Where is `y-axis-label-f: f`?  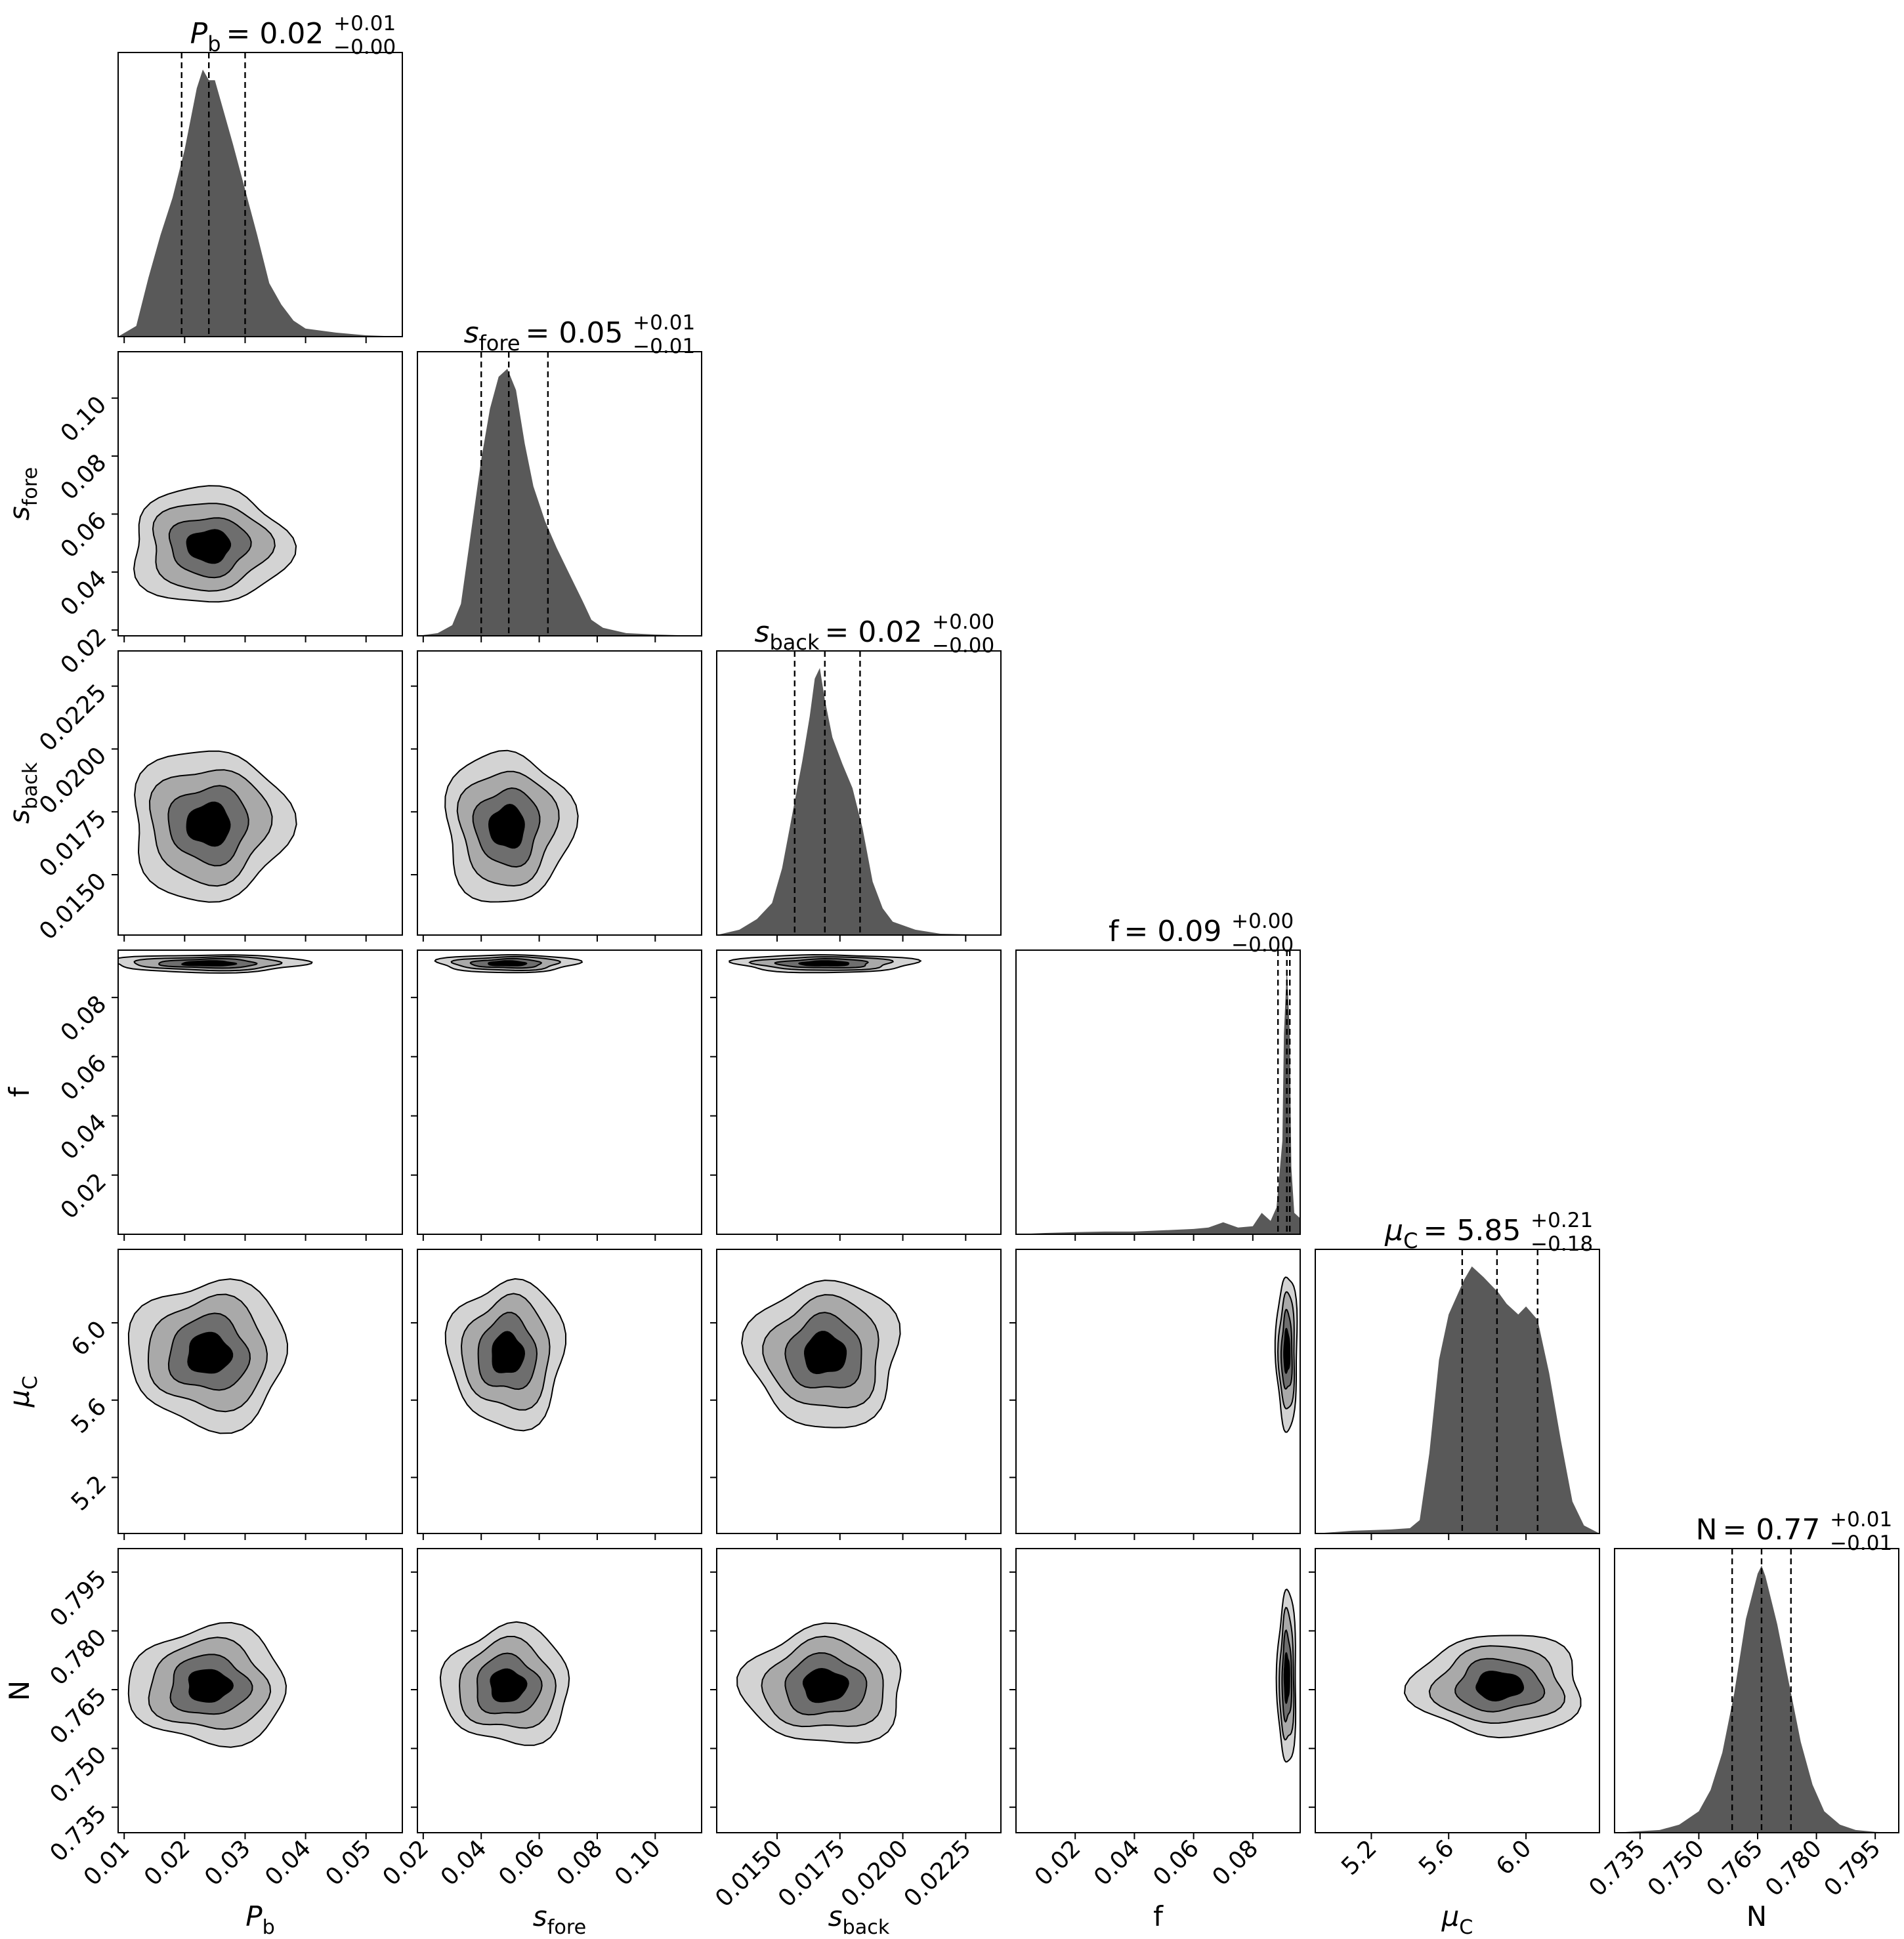
y-axis-label-f: f is located at coordinates (19, 1092).